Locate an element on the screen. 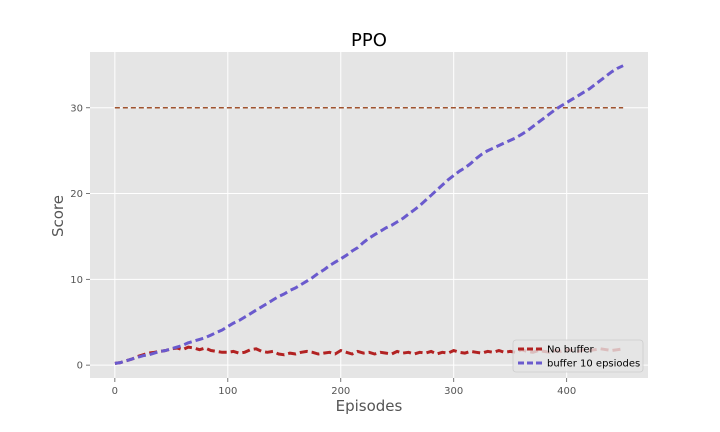  x-tick-label: 200 is located at coordinates (340, 391).